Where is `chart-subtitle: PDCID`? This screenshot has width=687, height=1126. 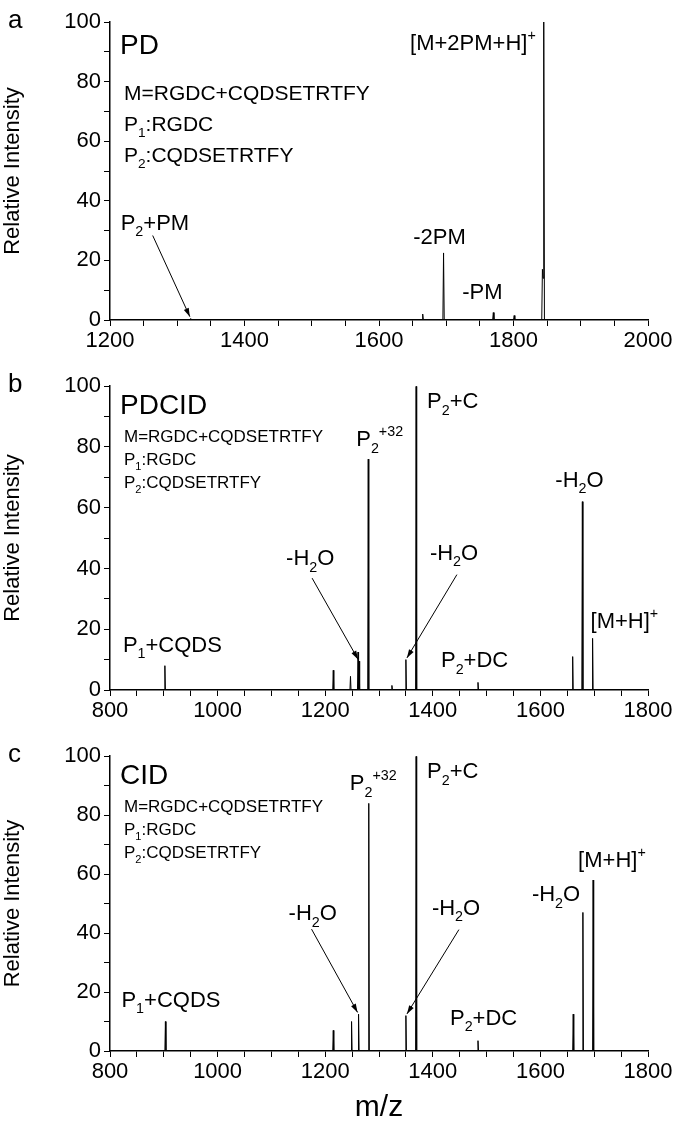 chart-subtitle: PDCID is located at coordinates (164, 405).